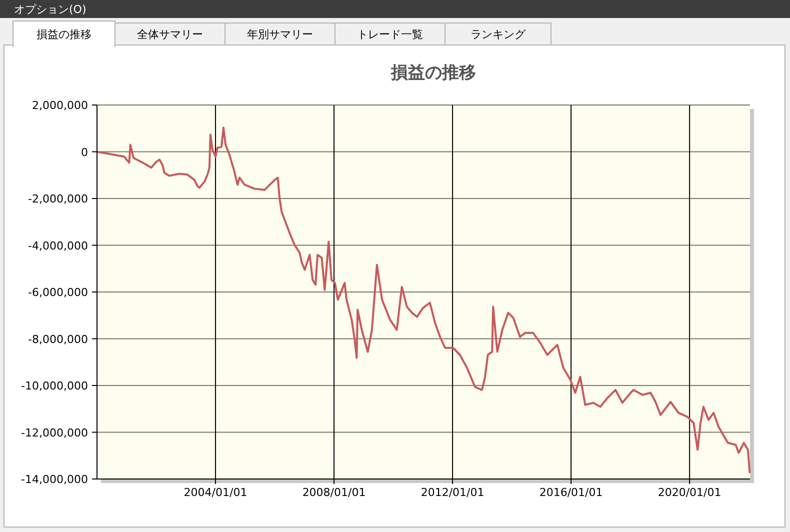  I want to click on y-tick-label: -12,000,000, so click(54, 433).